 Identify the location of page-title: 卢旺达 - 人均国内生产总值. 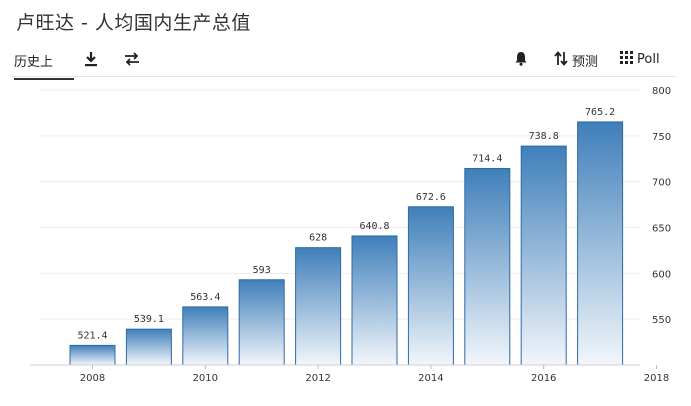
(133, 23).